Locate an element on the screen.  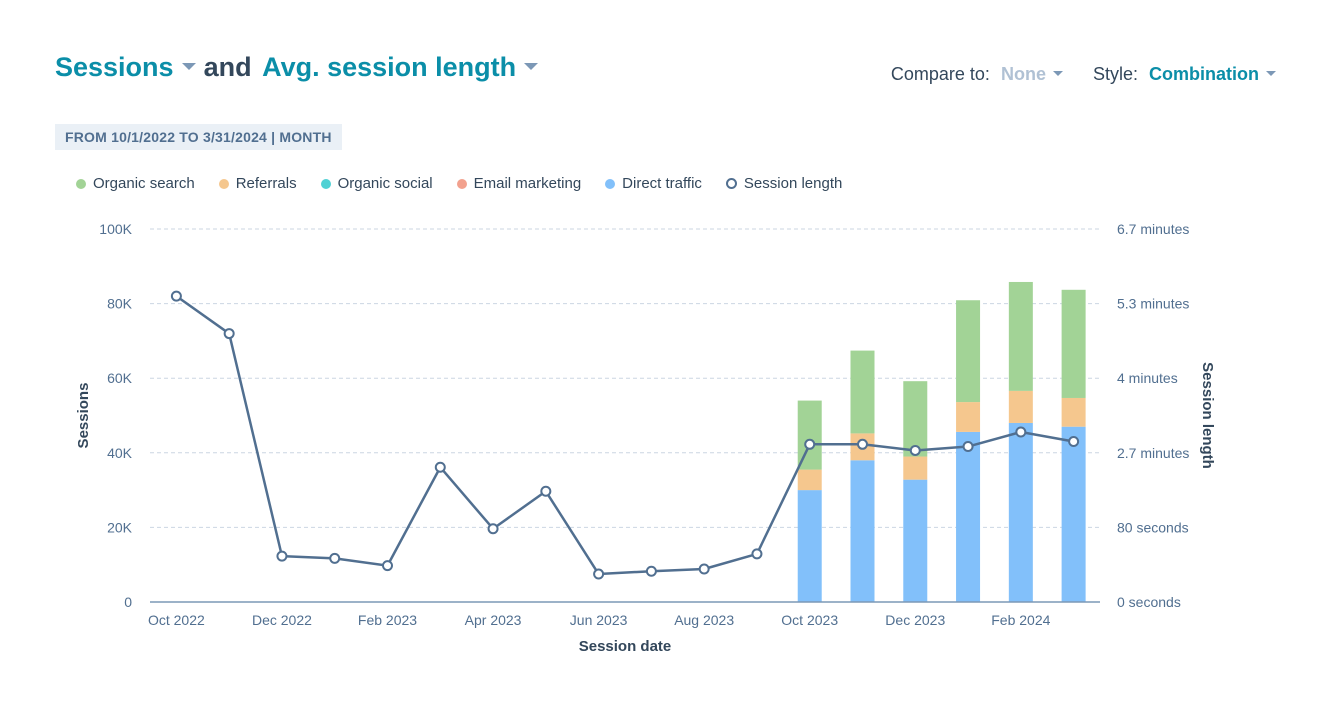
date-range-badge: FROM 10/1/2022 TO 3/31/2024 | MONTH is located at coordinates (198, 137).